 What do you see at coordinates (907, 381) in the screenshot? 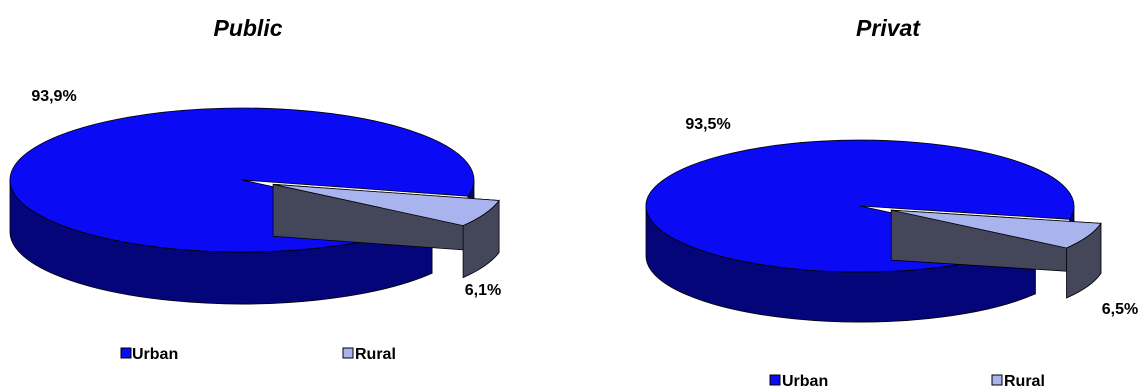
I see `legend-privat: Urban Rural` at bounding box center [907, 381].